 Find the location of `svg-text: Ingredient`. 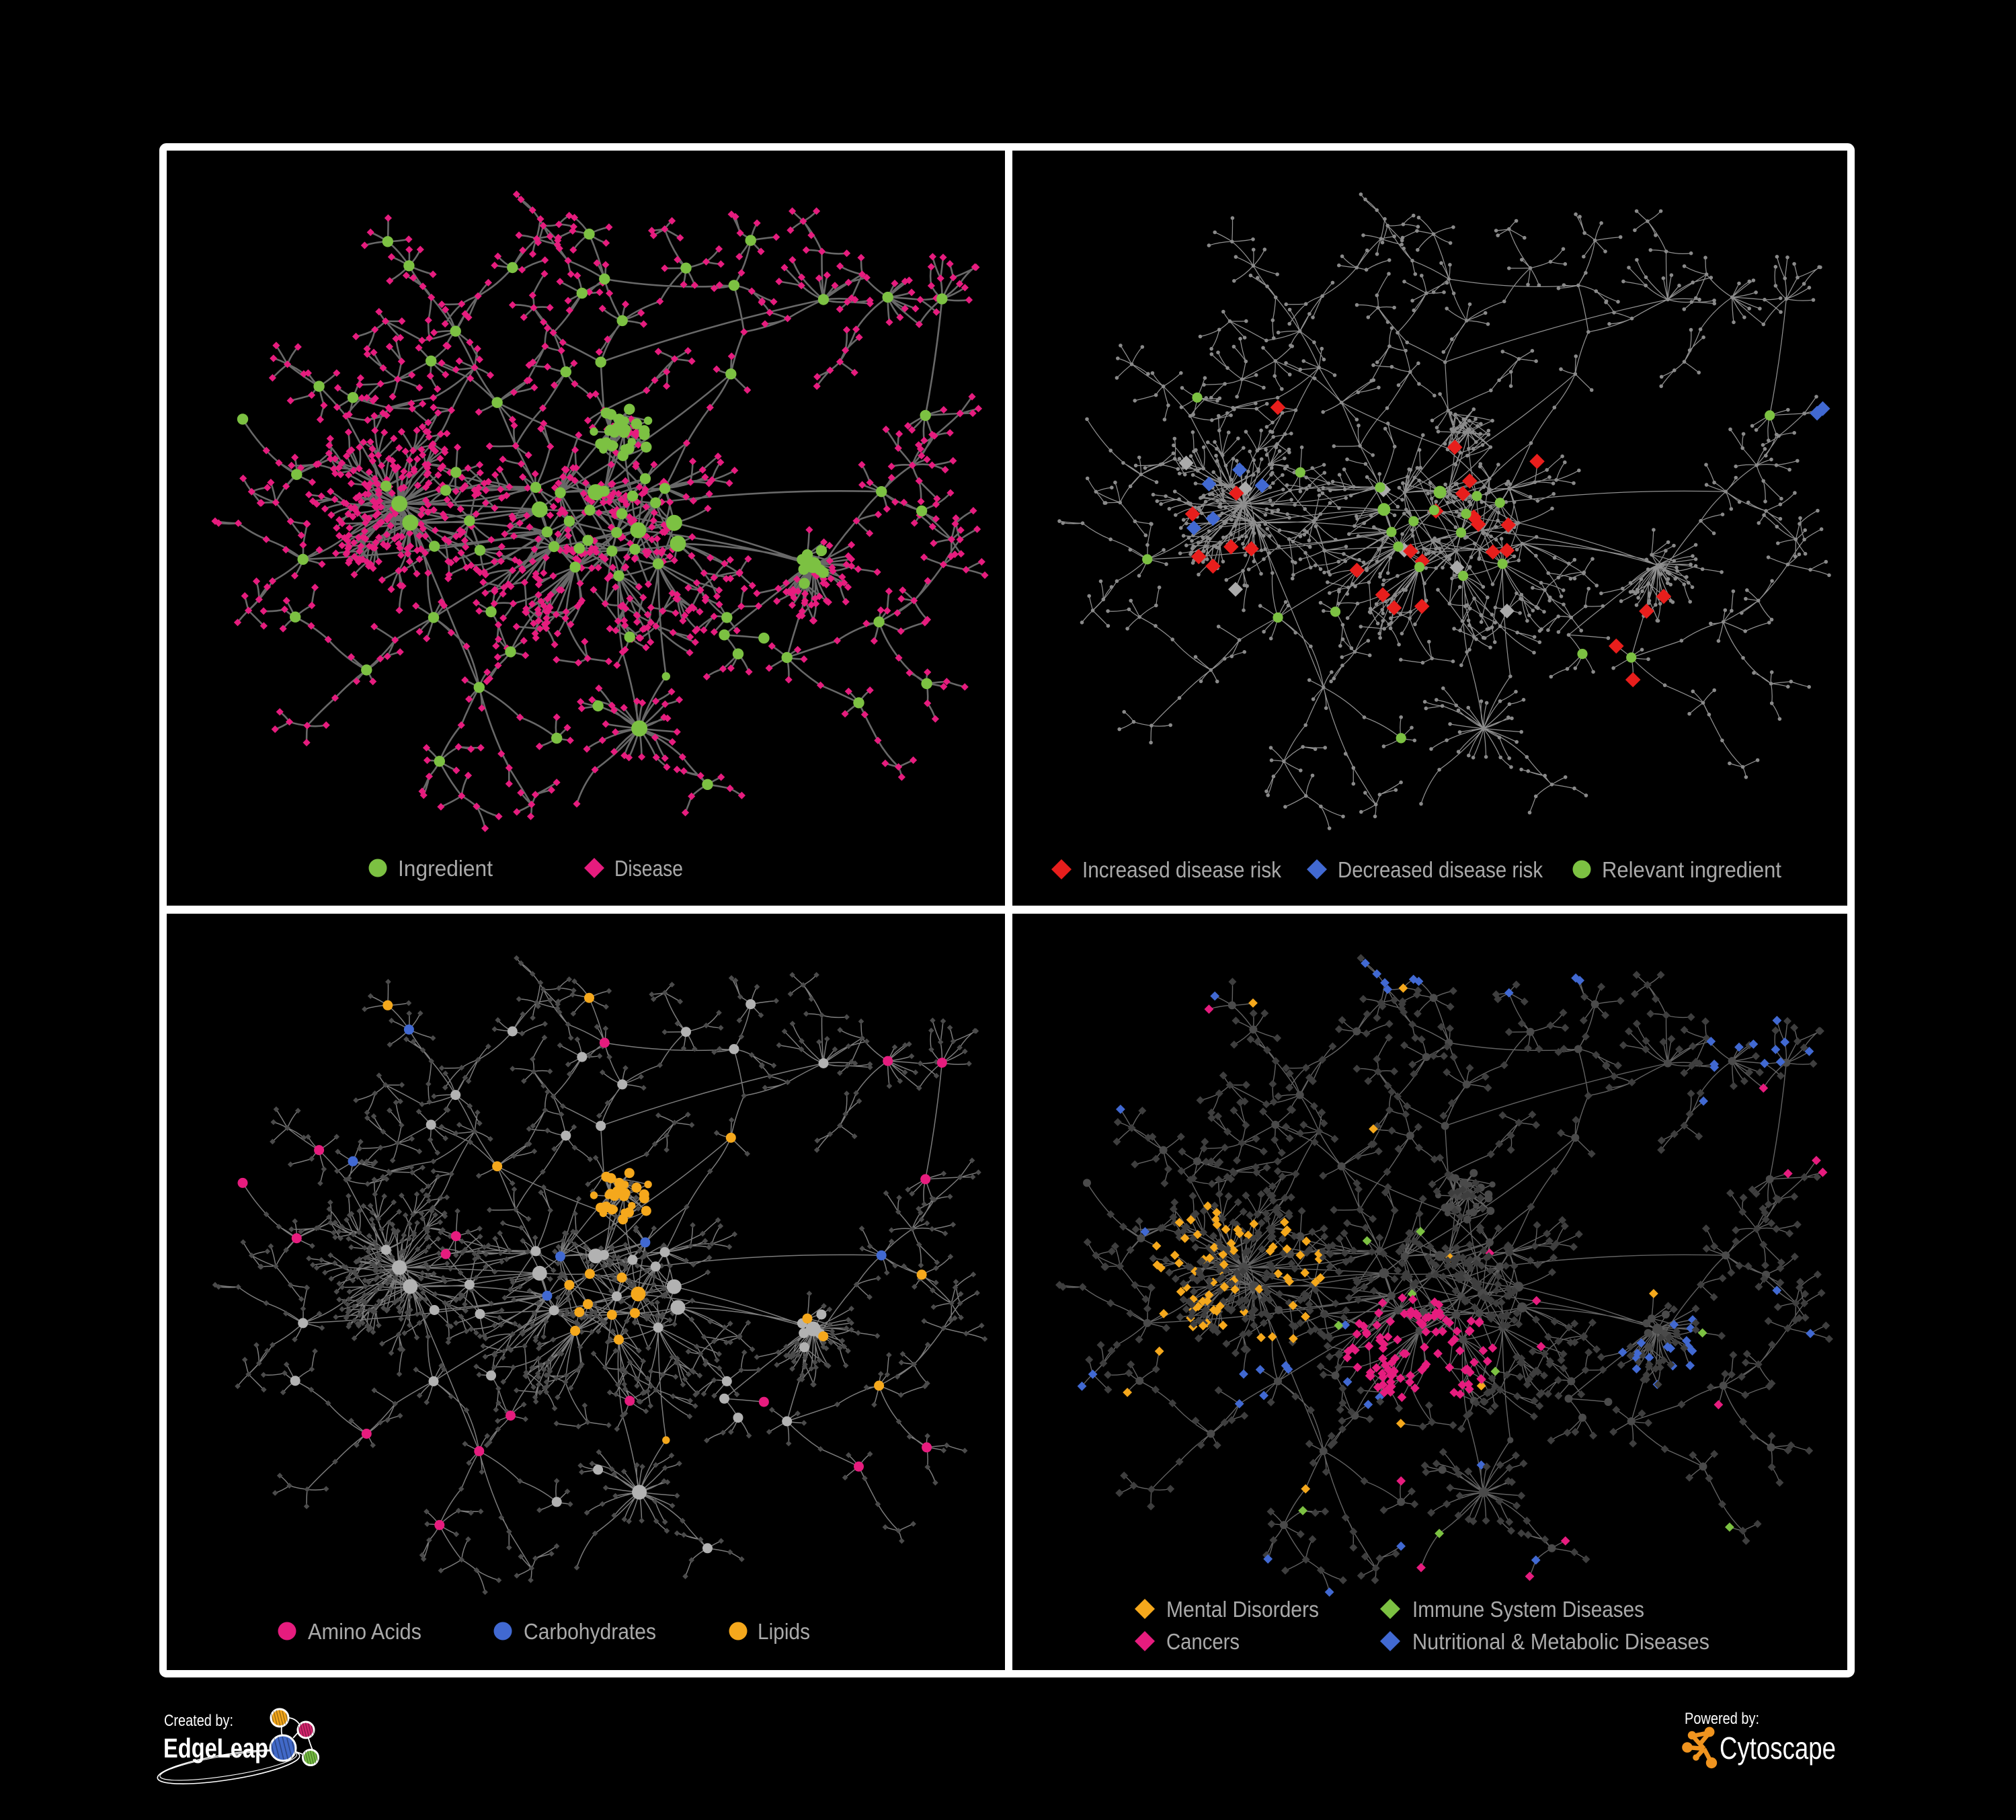

svg-text: Ingredient is located at coordinates (445, 868).